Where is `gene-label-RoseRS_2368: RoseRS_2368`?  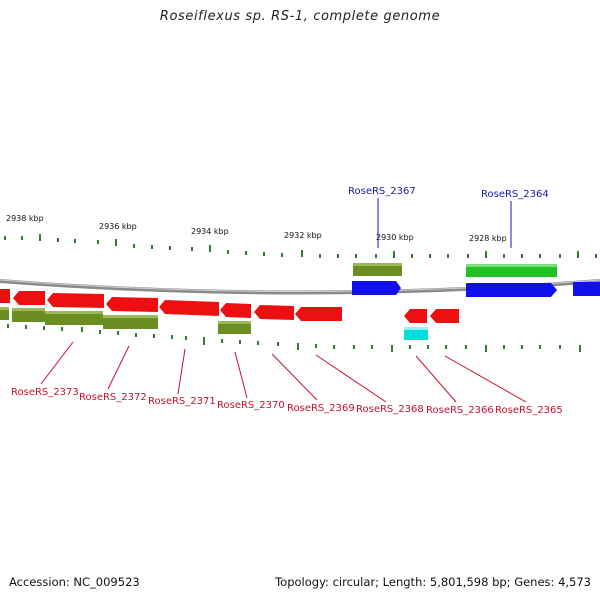 gene-label-RoseRS_2368: RoseRS_2368 is located at coordinates (390, 409).